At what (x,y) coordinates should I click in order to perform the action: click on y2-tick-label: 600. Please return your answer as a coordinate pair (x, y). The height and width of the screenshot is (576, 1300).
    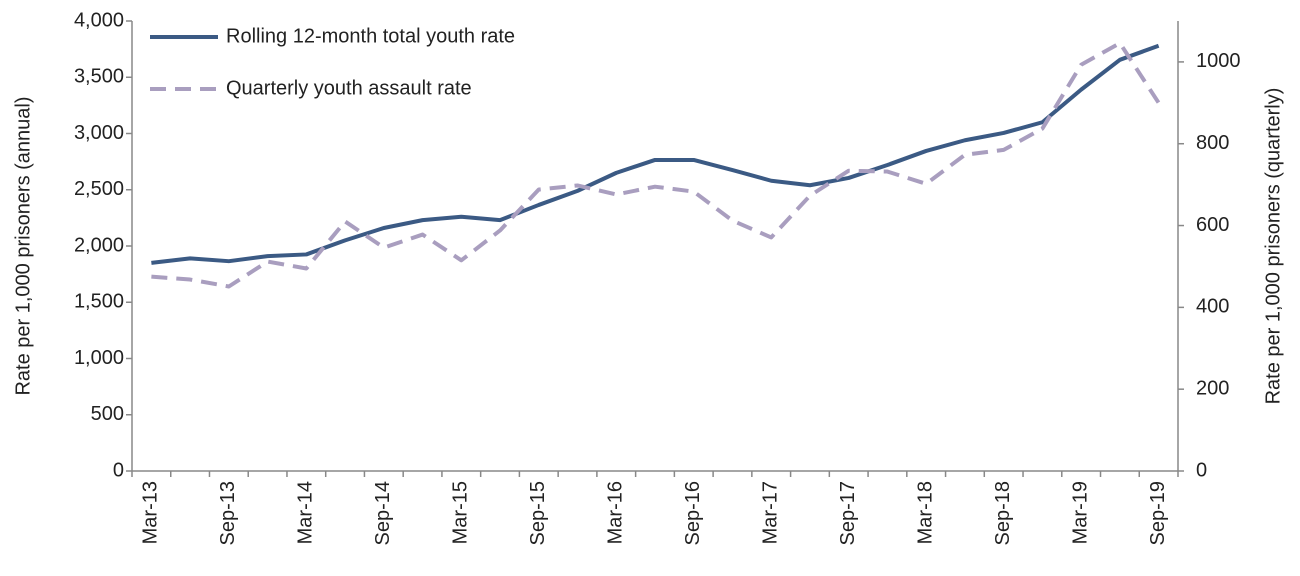
    Looking at the image, I should click on (1212, 225).